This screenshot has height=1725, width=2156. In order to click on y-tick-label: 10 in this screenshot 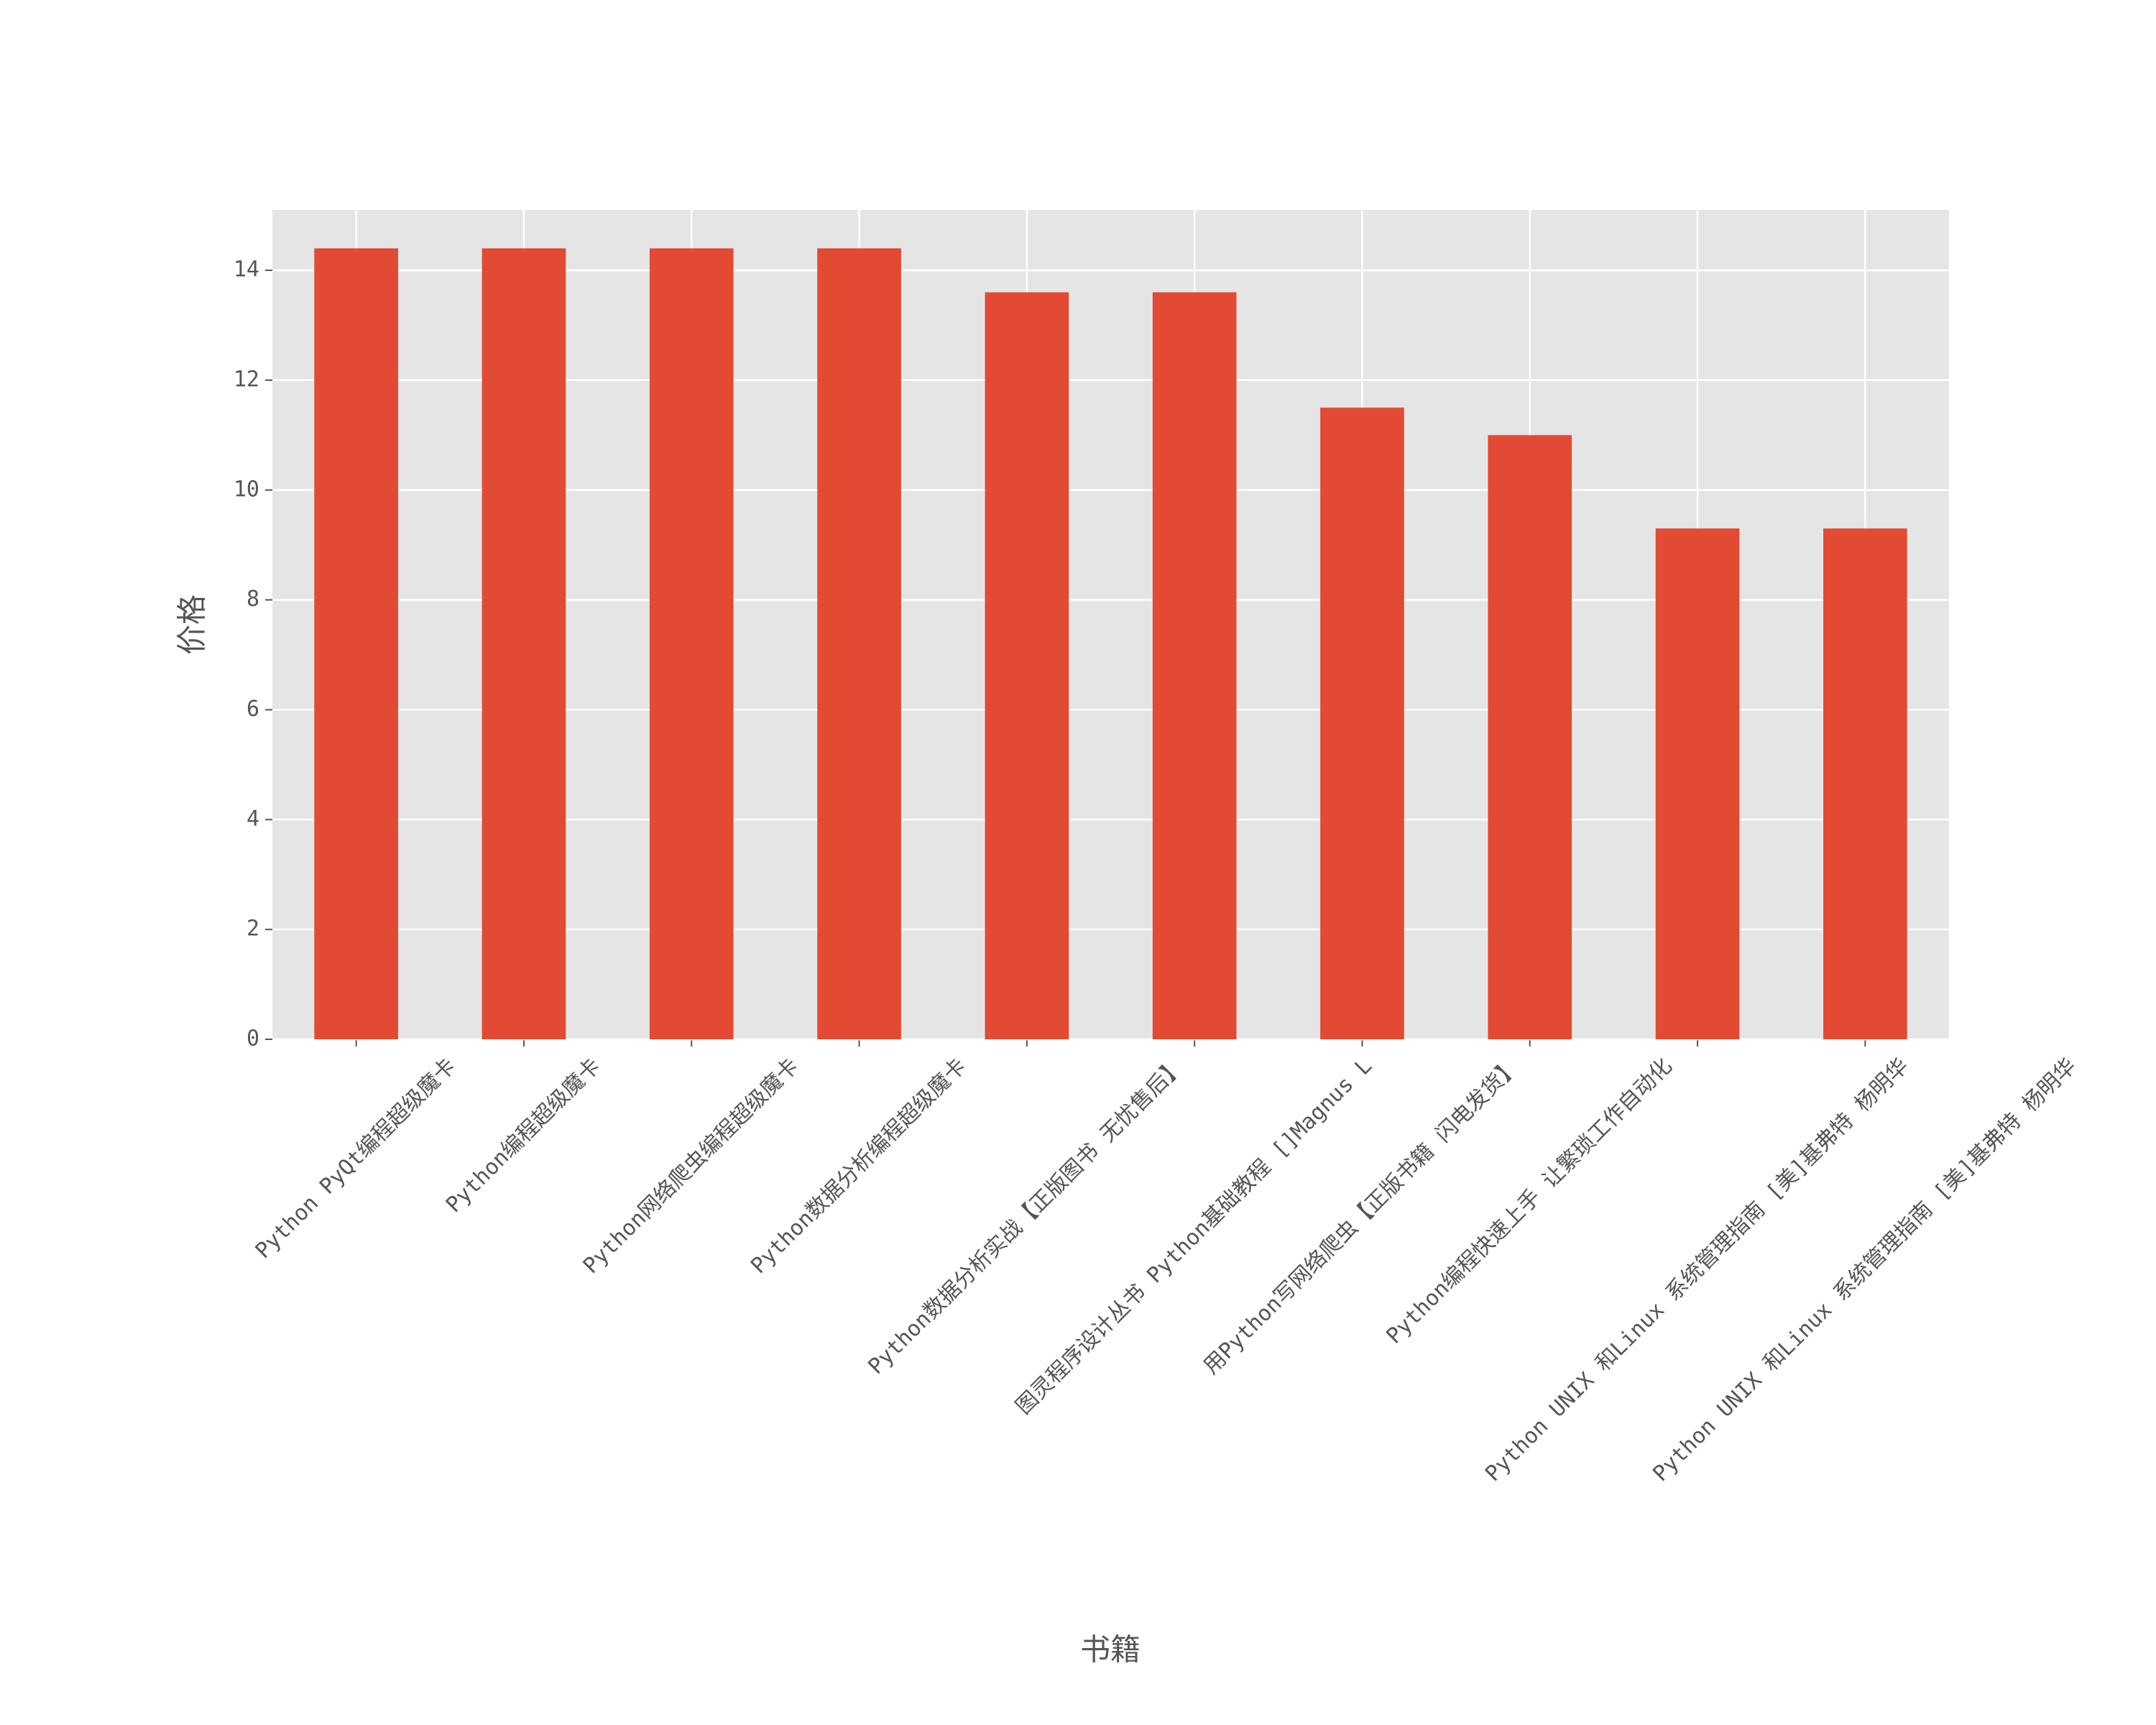, I will do `click(247, 489)`.